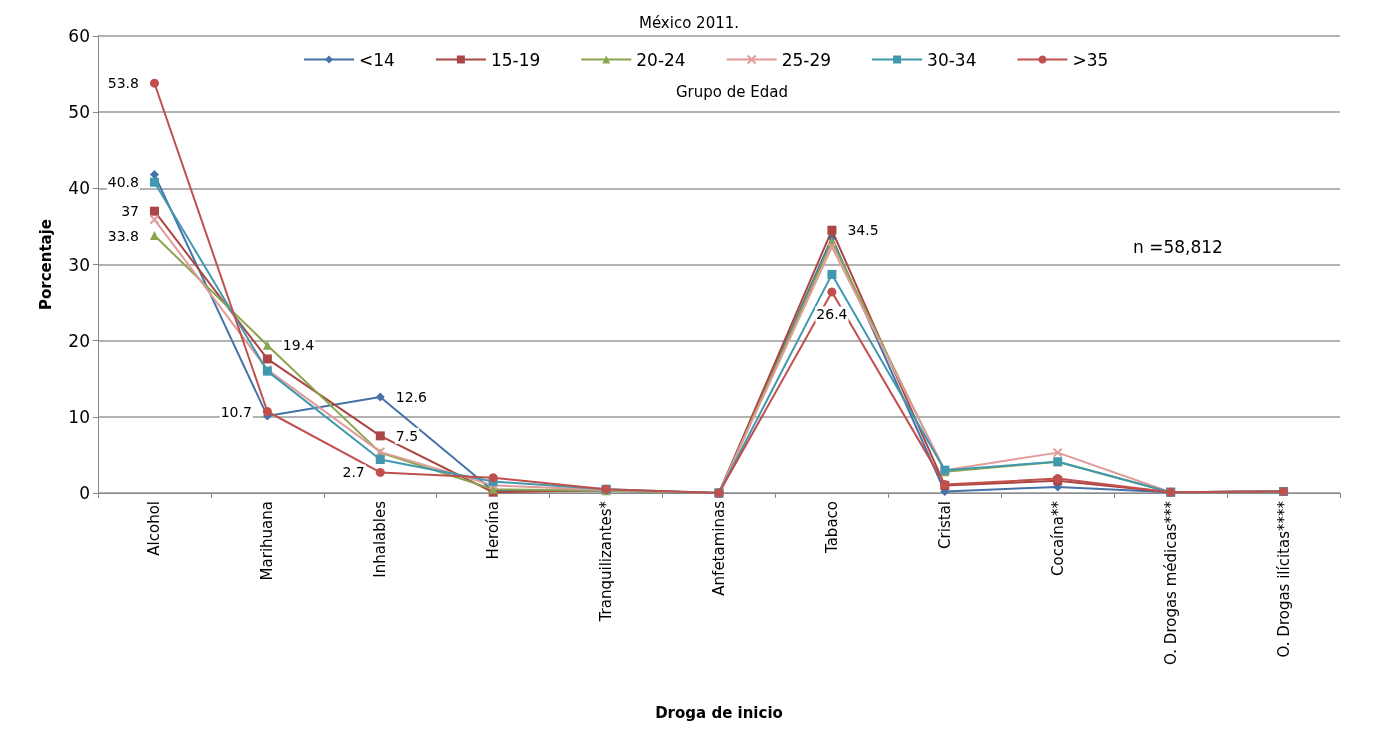 The width and height of the screenshot is (1378, 739). What do you see at coordinates (154, 528) in the screenshot?
I see `x-tick-label: Alcohol` at bounding box center [154, 528].